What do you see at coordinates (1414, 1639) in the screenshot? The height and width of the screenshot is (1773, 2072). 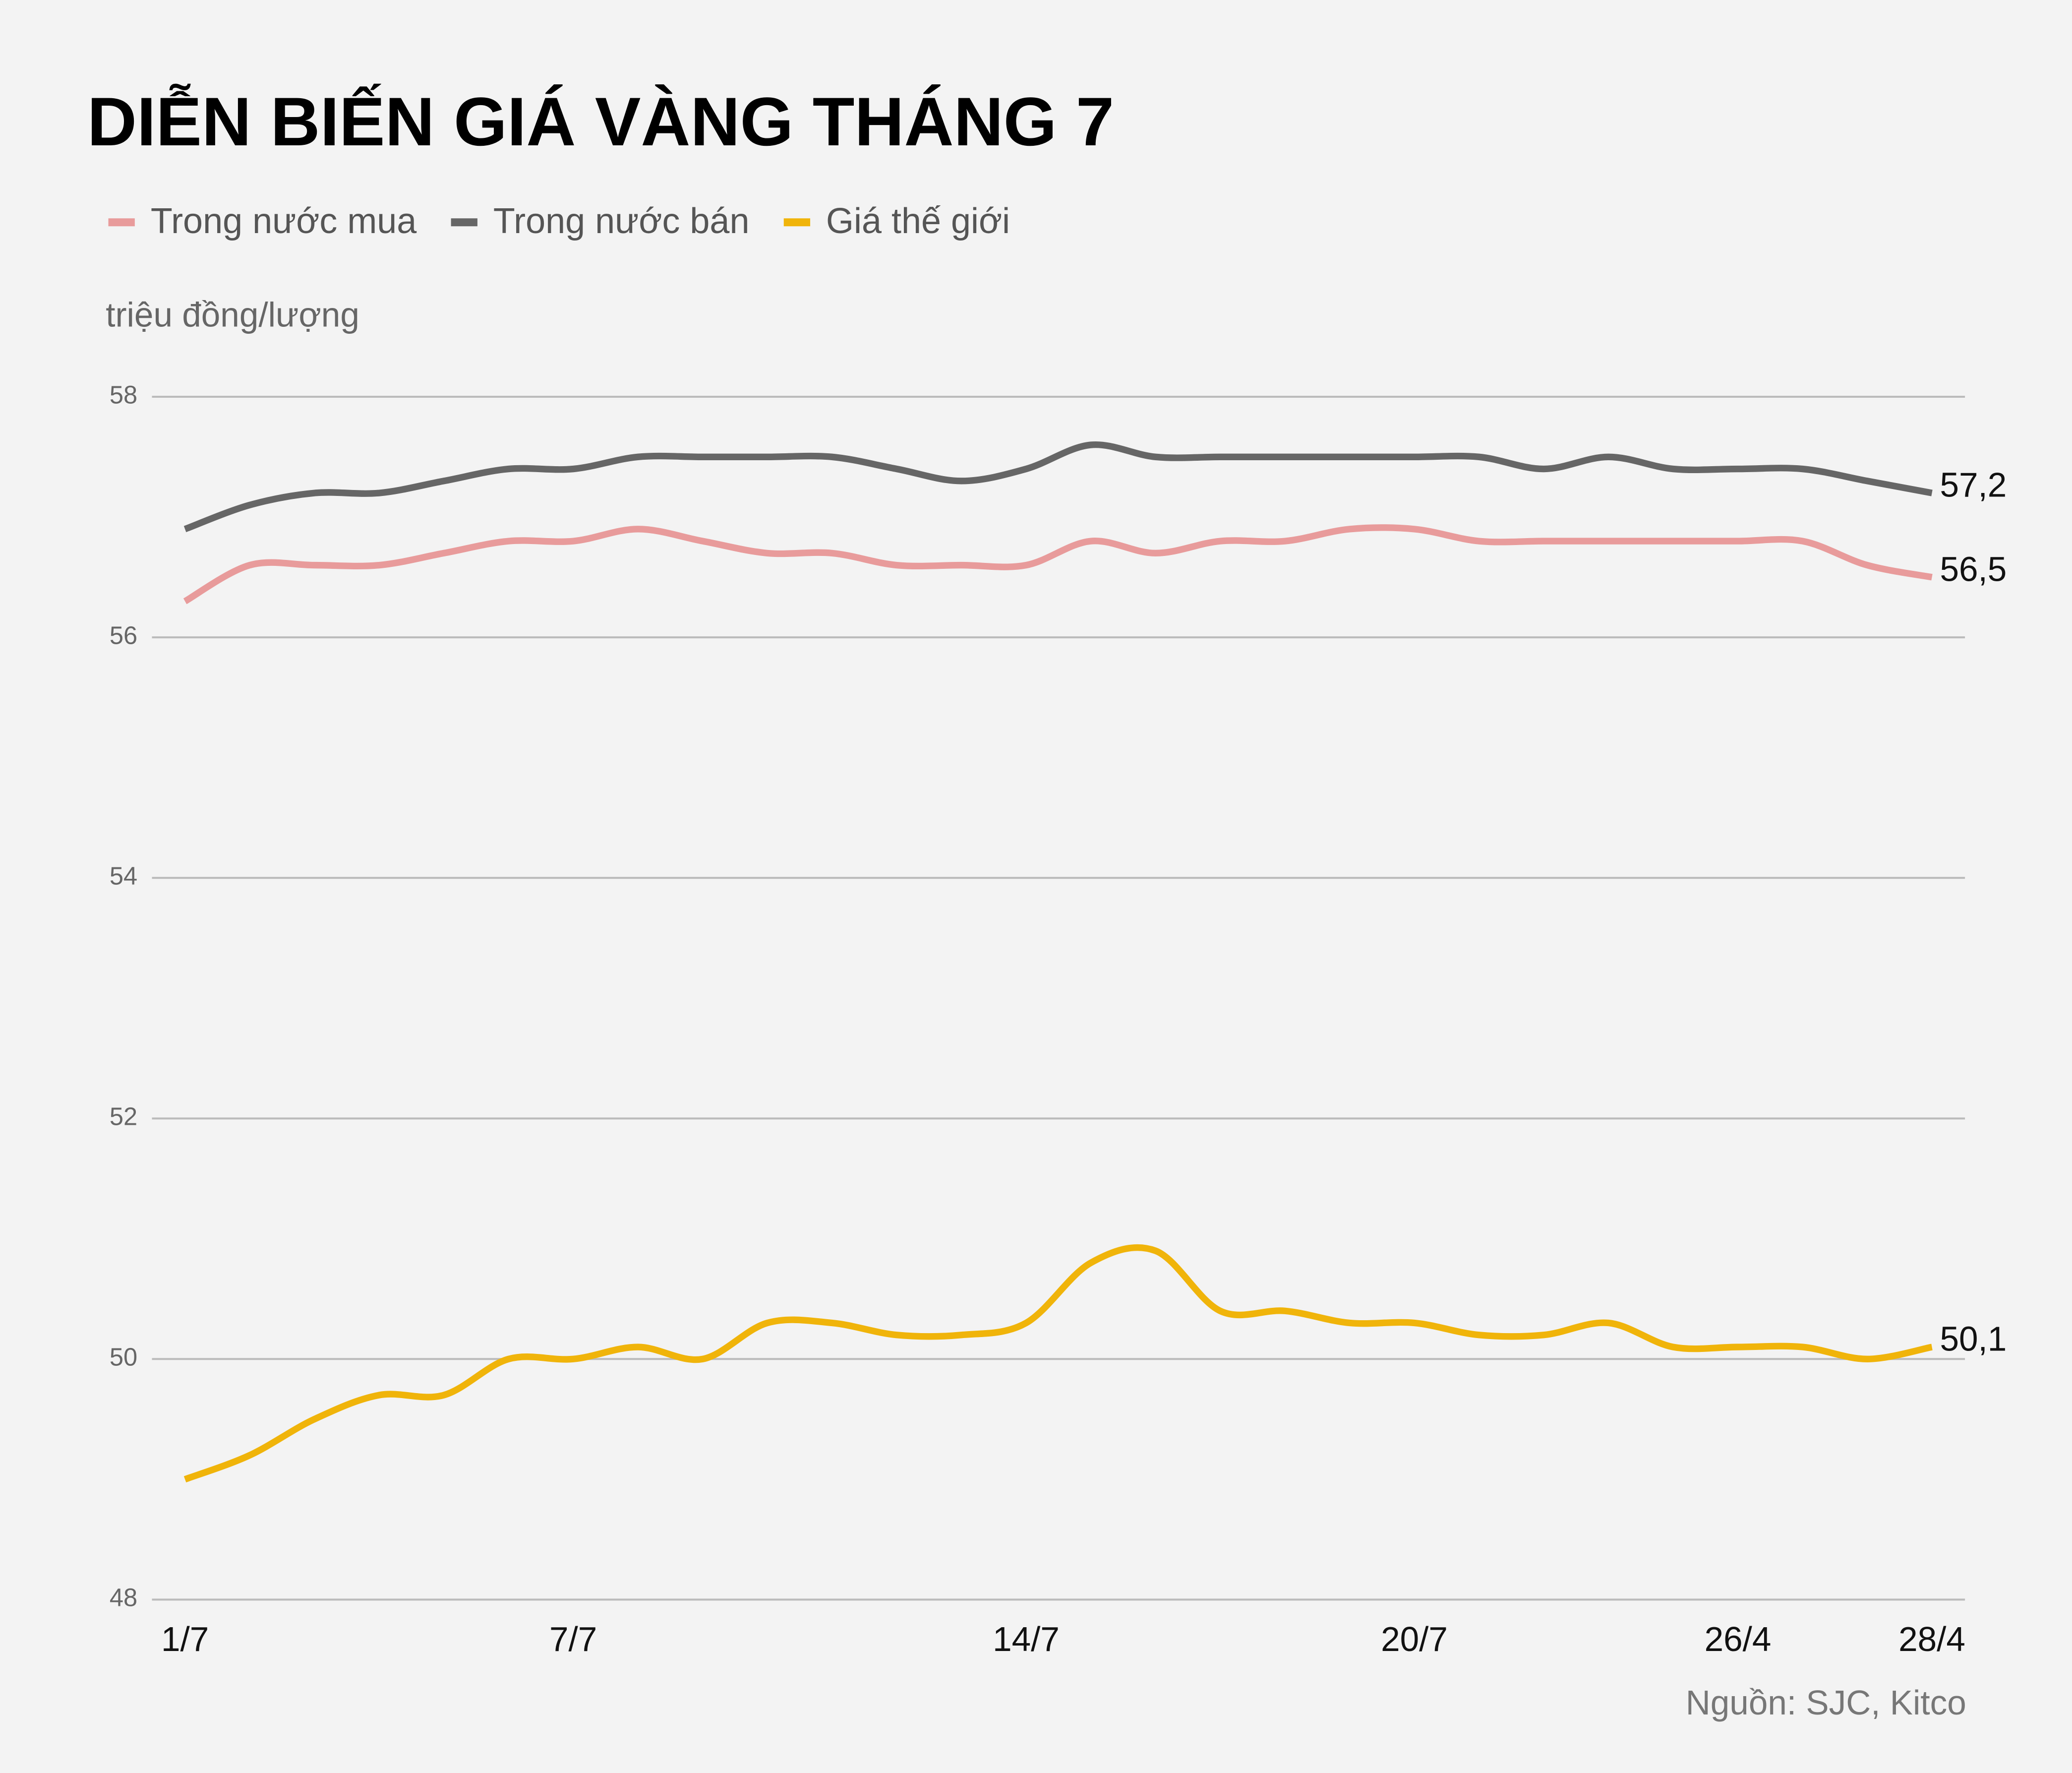 I see `x-tick-label: 20/7` at bounding box center [1414, 1639].